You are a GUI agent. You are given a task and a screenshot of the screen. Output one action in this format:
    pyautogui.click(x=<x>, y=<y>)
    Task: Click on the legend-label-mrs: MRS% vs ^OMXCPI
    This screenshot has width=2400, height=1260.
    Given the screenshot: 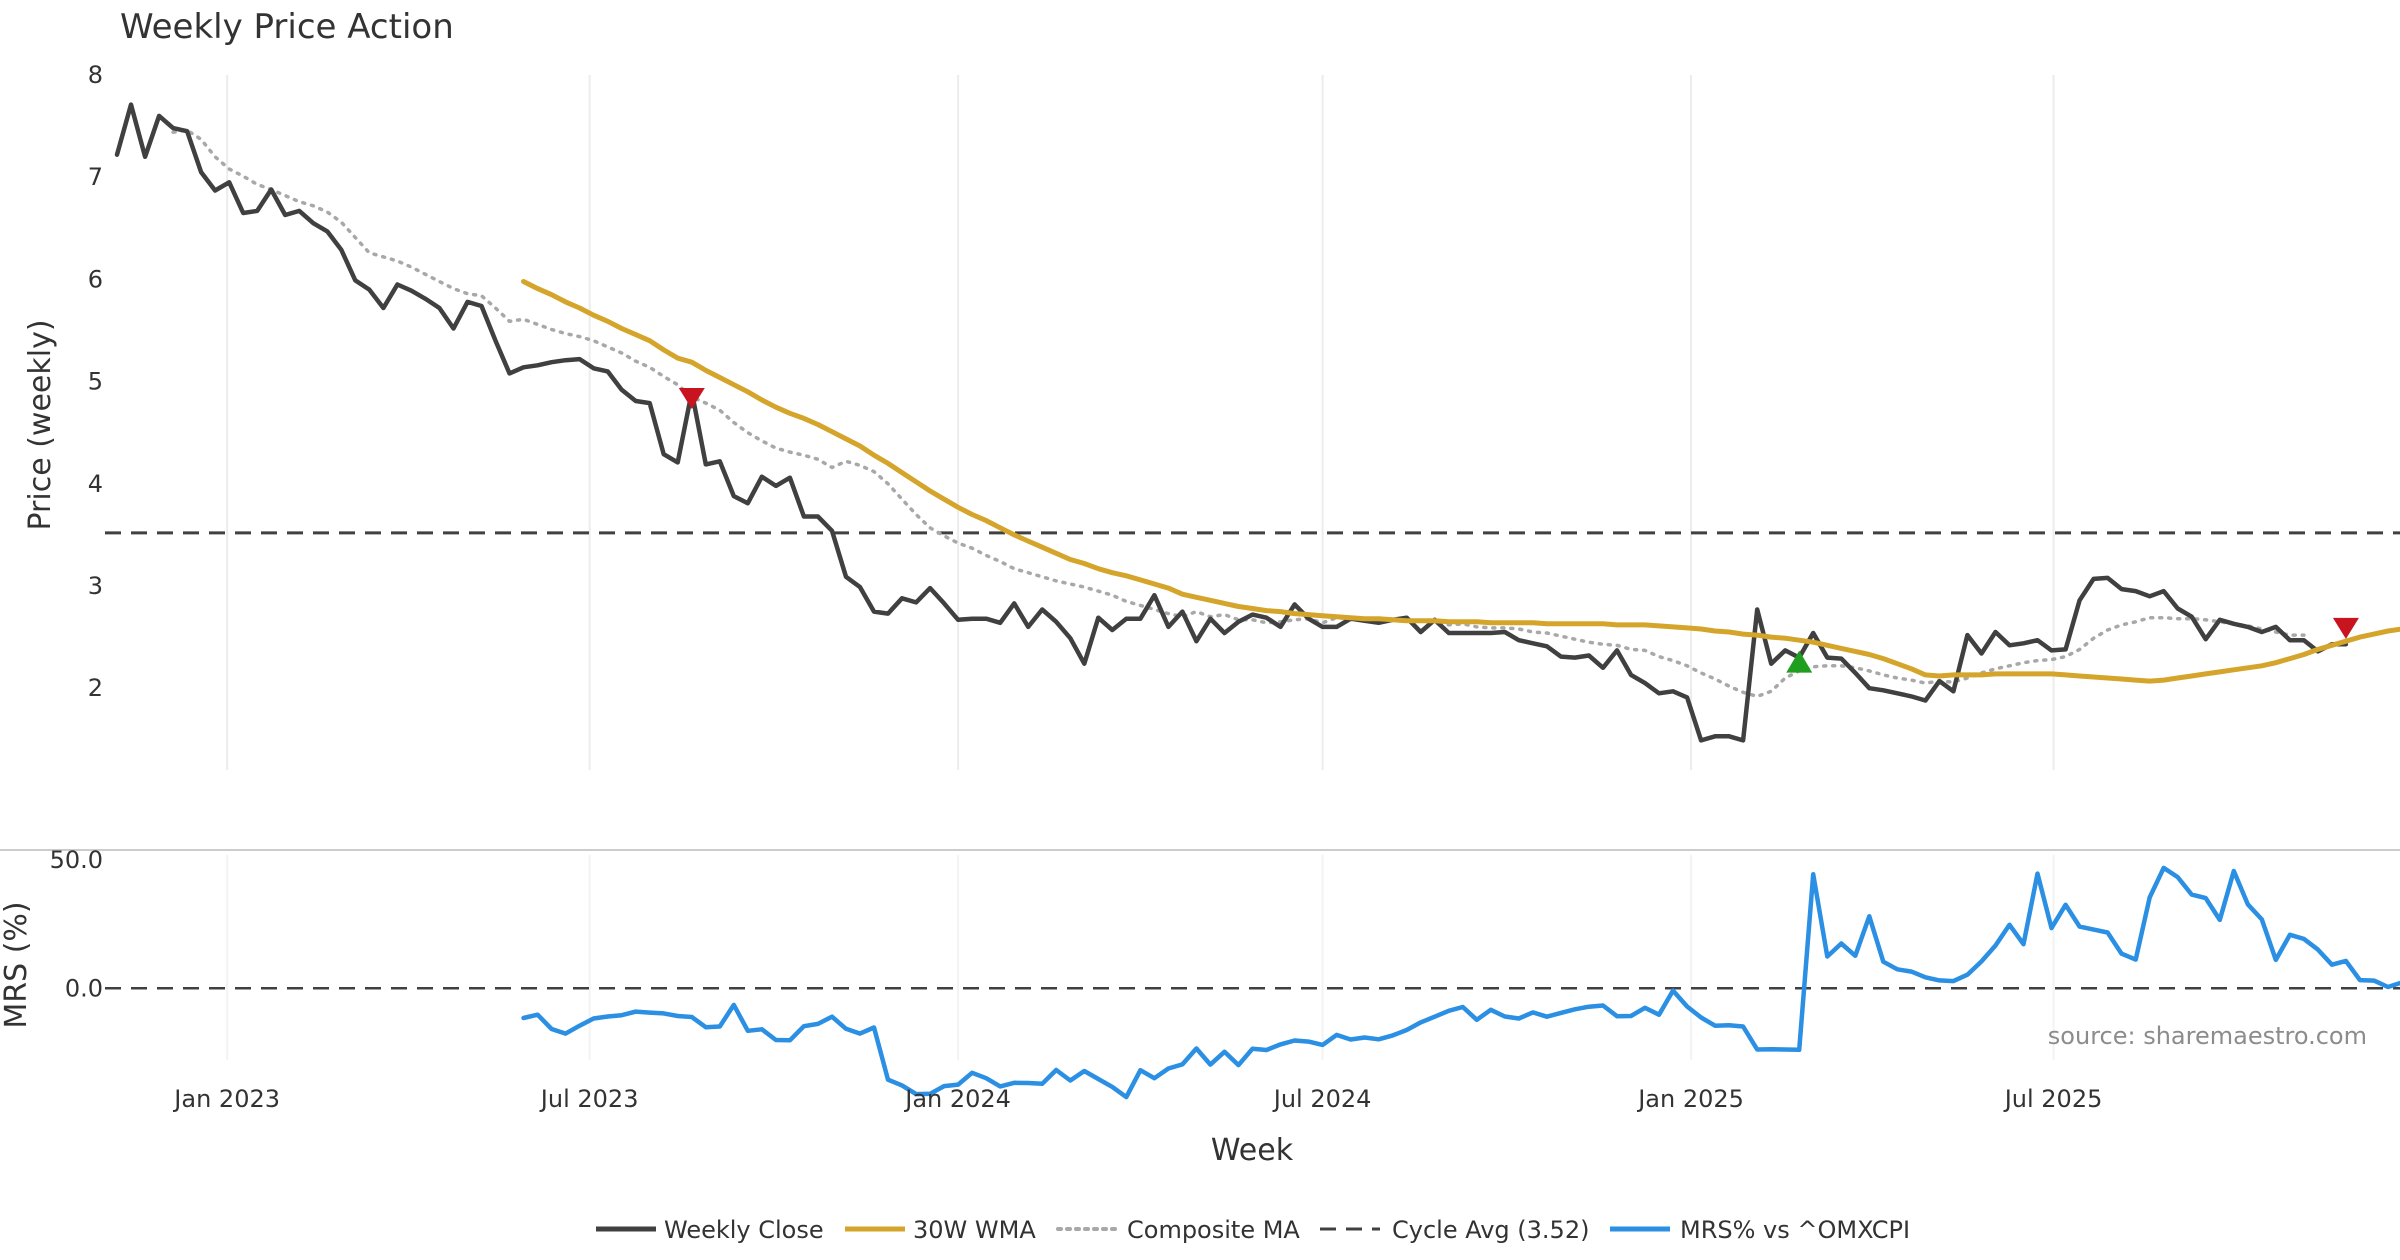 What is the action you would take?
    pyautogui.click(x=1795, y=1230)
    